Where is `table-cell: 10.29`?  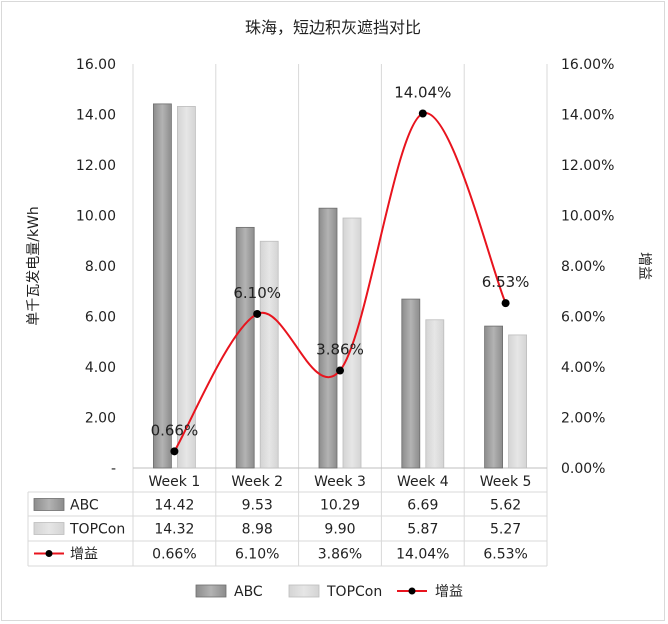 table-cell: 10.29 is located at coordinates (340, 506).